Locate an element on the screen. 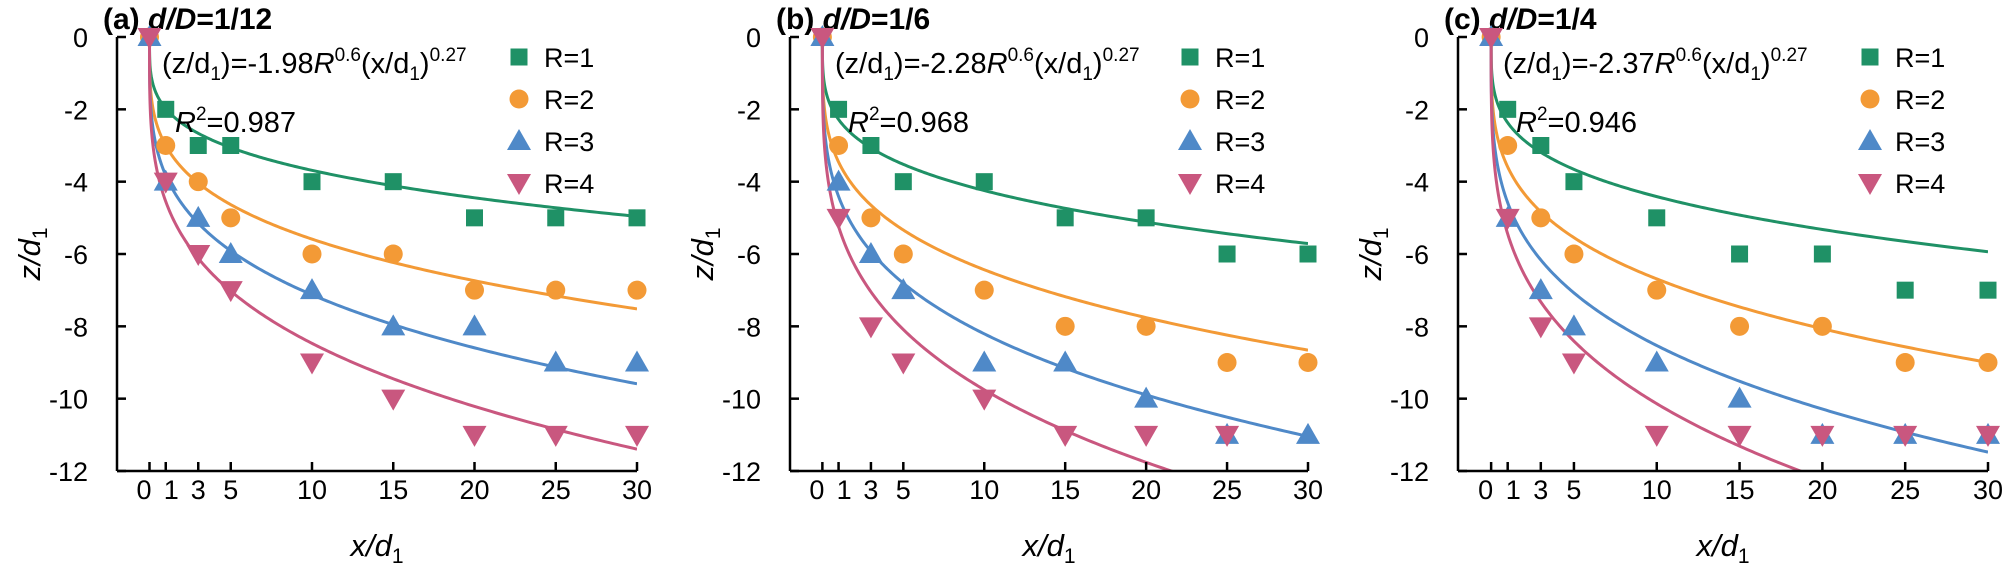 The image size is (2007, 565). legend-item-R=3: R=3 is located at coordinates (550, 142).